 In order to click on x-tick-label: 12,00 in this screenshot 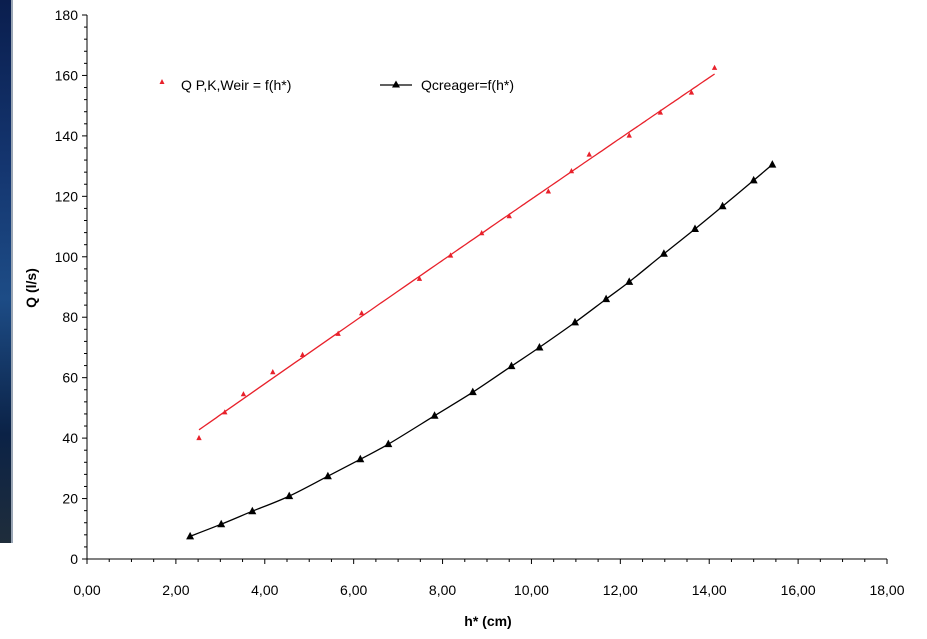, I will do `click(620, 590)`.